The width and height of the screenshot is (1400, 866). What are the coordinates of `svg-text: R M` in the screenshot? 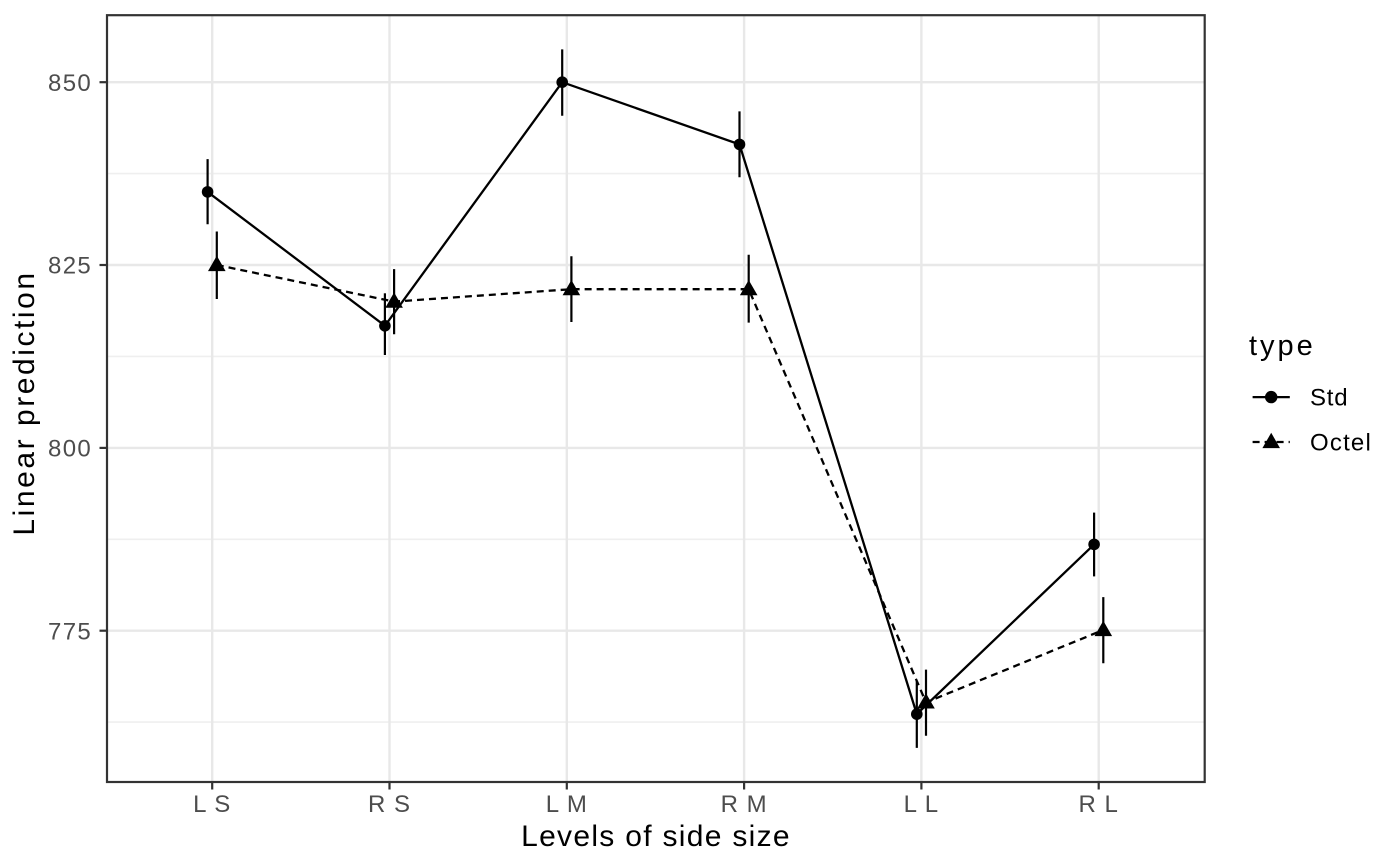 It's located at (744, 804).